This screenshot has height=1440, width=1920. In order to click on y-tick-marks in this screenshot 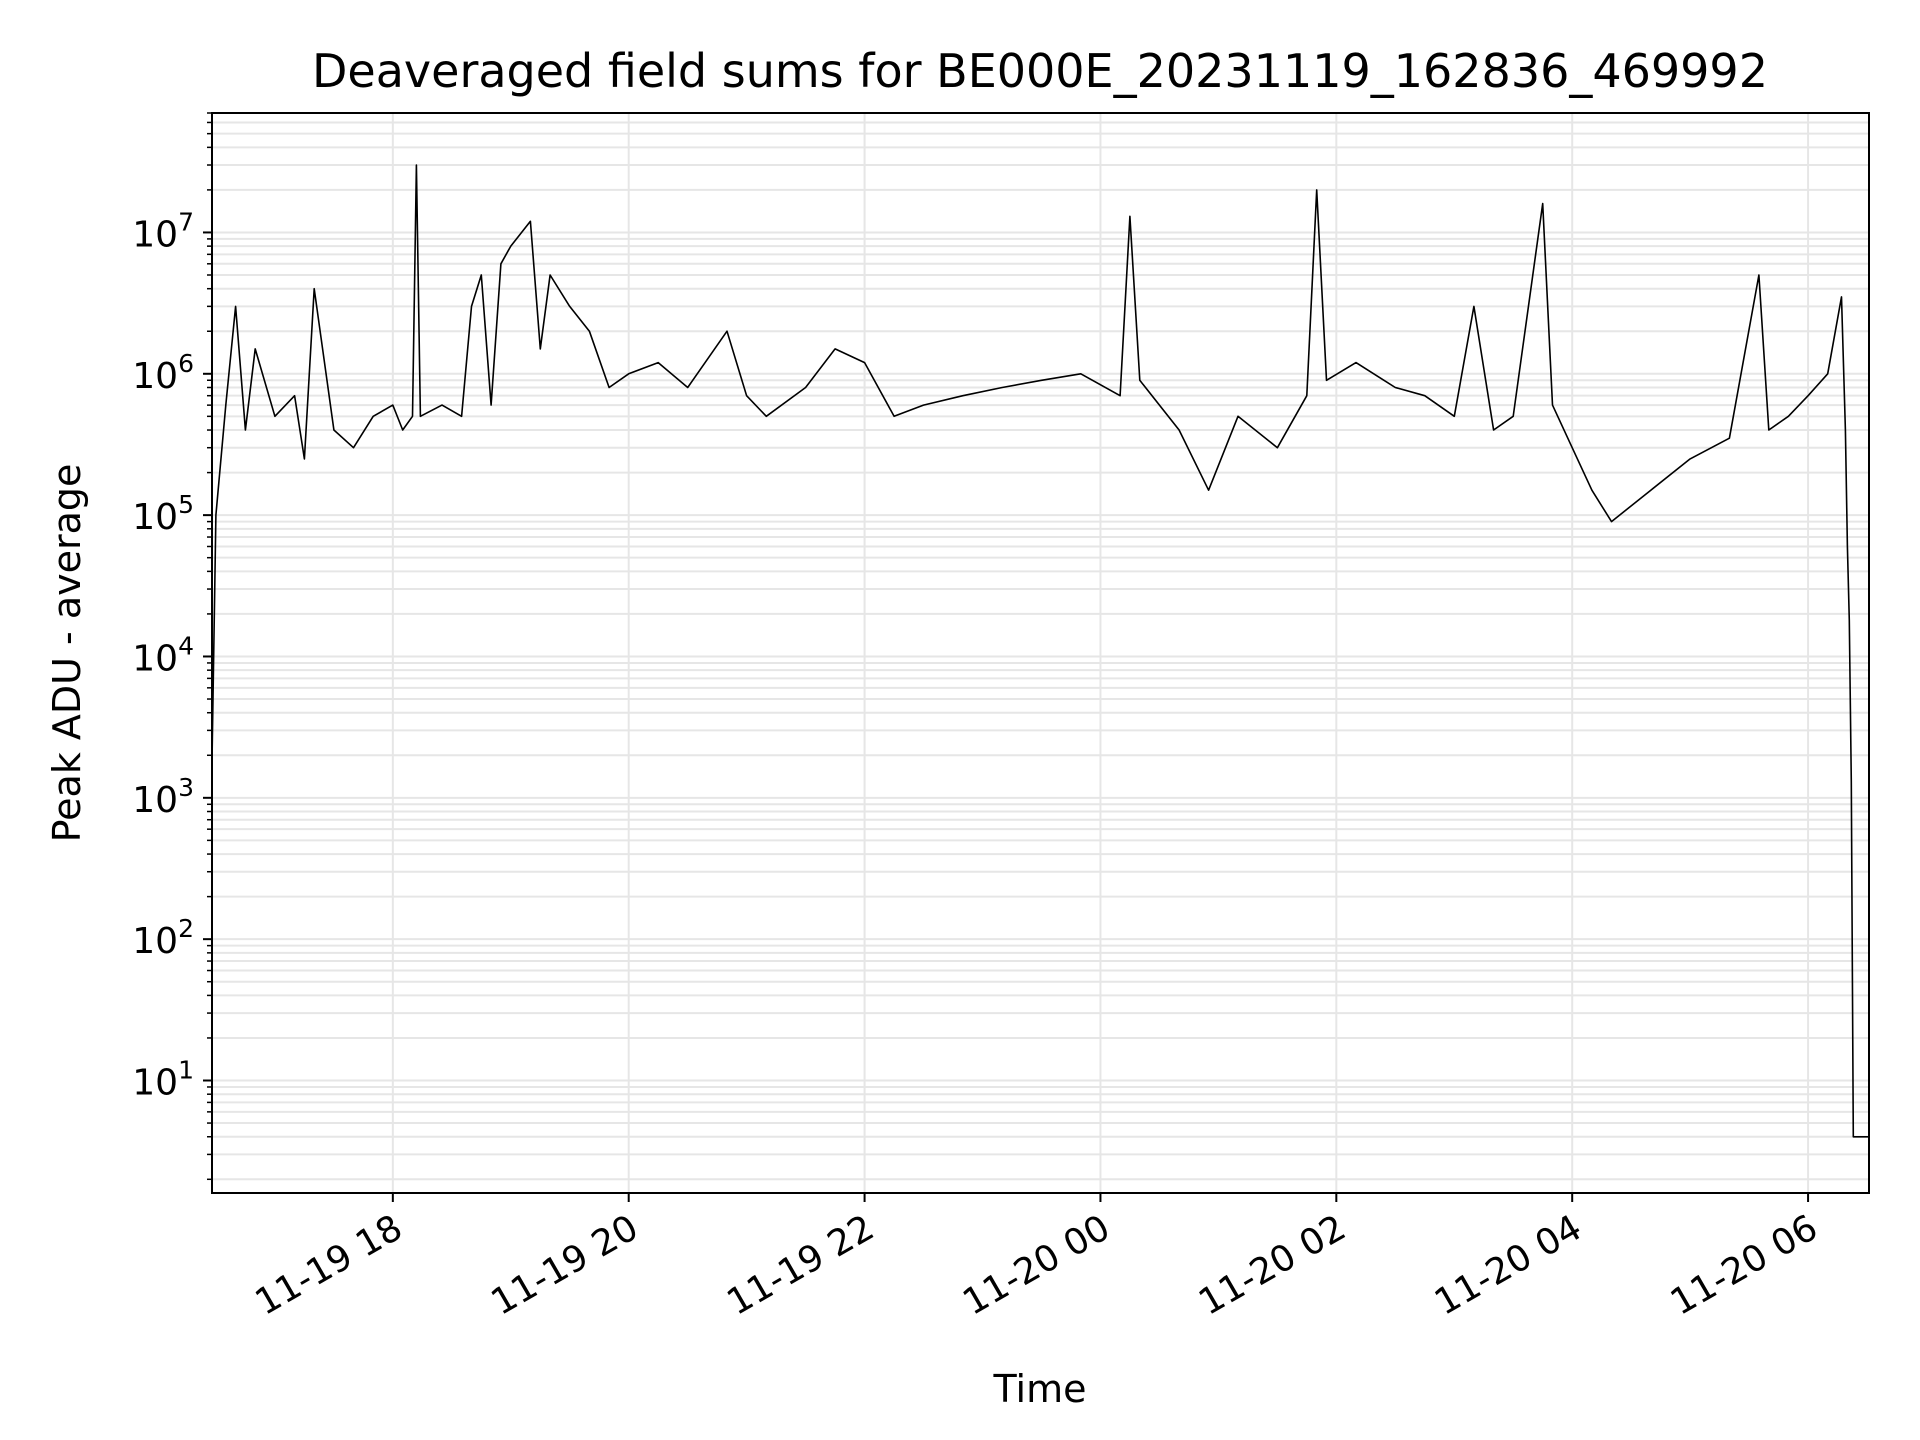, I will do `click(207, 656)`.